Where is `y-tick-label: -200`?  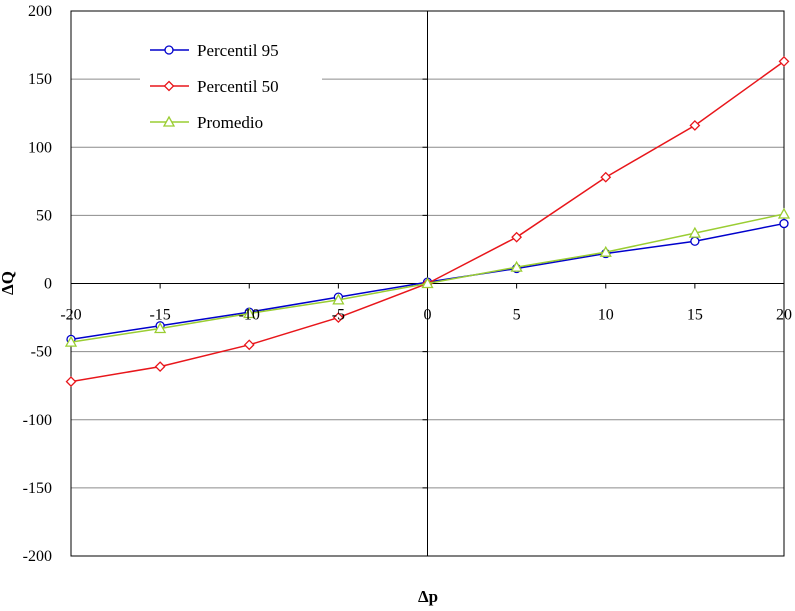
y-tick-label: -200 is located at coordinates (37, 556).